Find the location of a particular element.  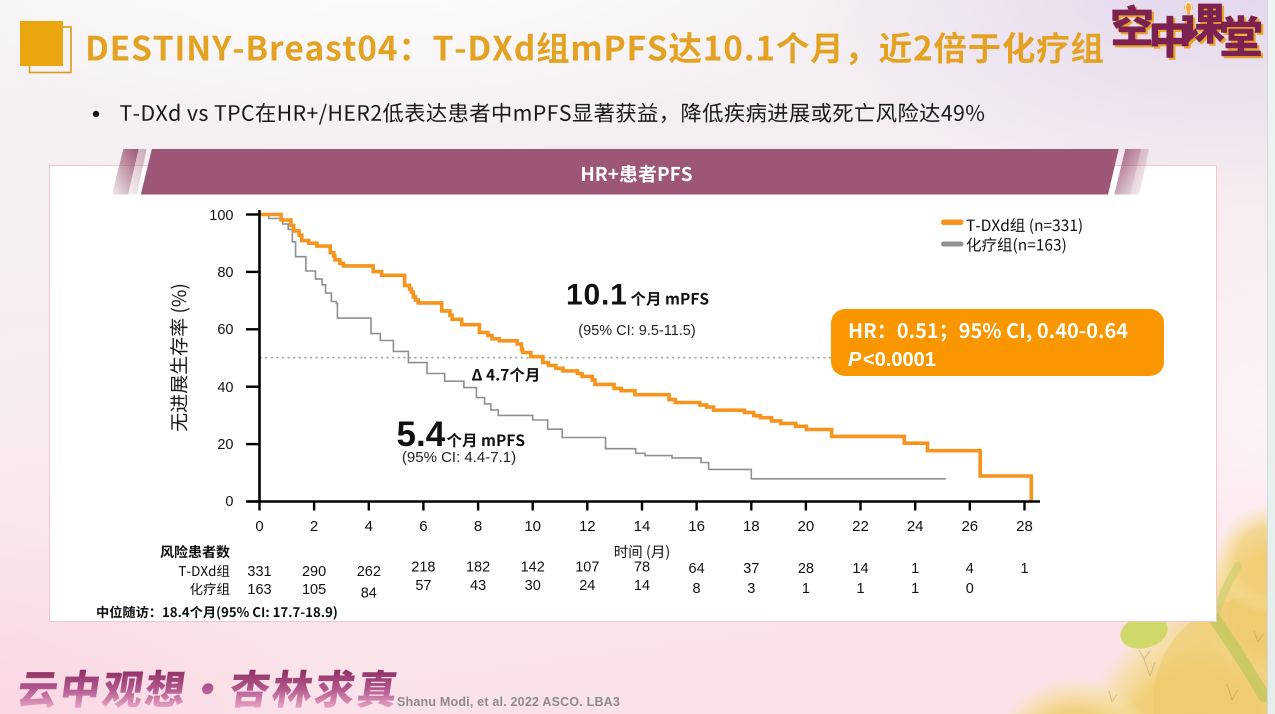

svg-text: 10 is located at coordinates (532, 526).